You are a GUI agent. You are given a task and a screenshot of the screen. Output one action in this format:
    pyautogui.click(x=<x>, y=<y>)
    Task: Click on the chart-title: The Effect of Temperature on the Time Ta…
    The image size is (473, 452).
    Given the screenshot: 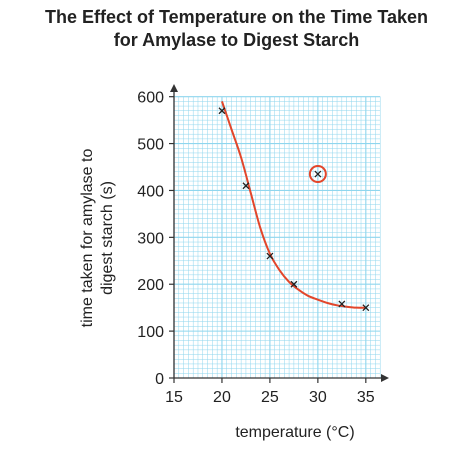 What is the action you would take?
    pyautogui.click(x=236, y=29)
    